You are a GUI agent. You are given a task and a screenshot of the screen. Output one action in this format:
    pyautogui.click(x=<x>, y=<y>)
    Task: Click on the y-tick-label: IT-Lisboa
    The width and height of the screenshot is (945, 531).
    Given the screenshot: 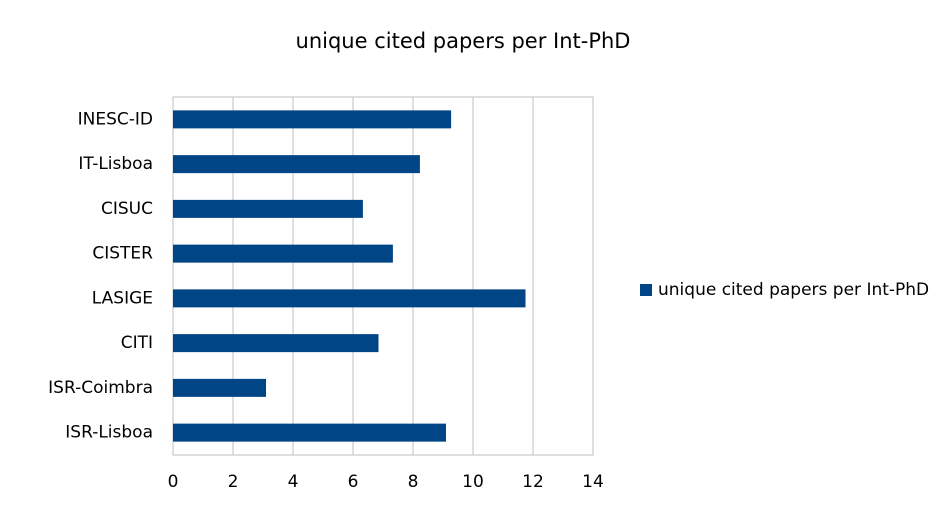 What is the action you would take?
    pyautogui.click(x=115, y=164)
    